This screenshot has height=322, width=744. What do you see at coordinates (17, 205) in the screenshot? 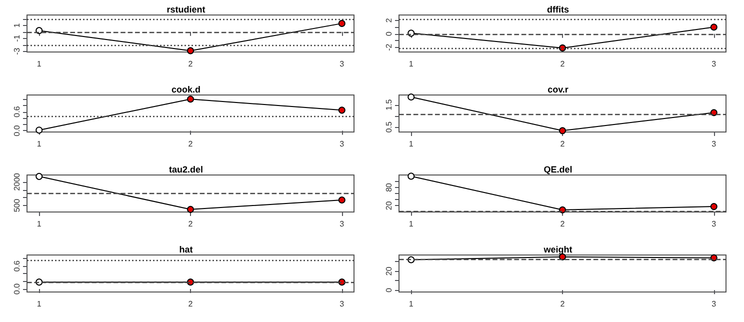
I see `y-tick-label: 500` at bounding box center [17, 205].